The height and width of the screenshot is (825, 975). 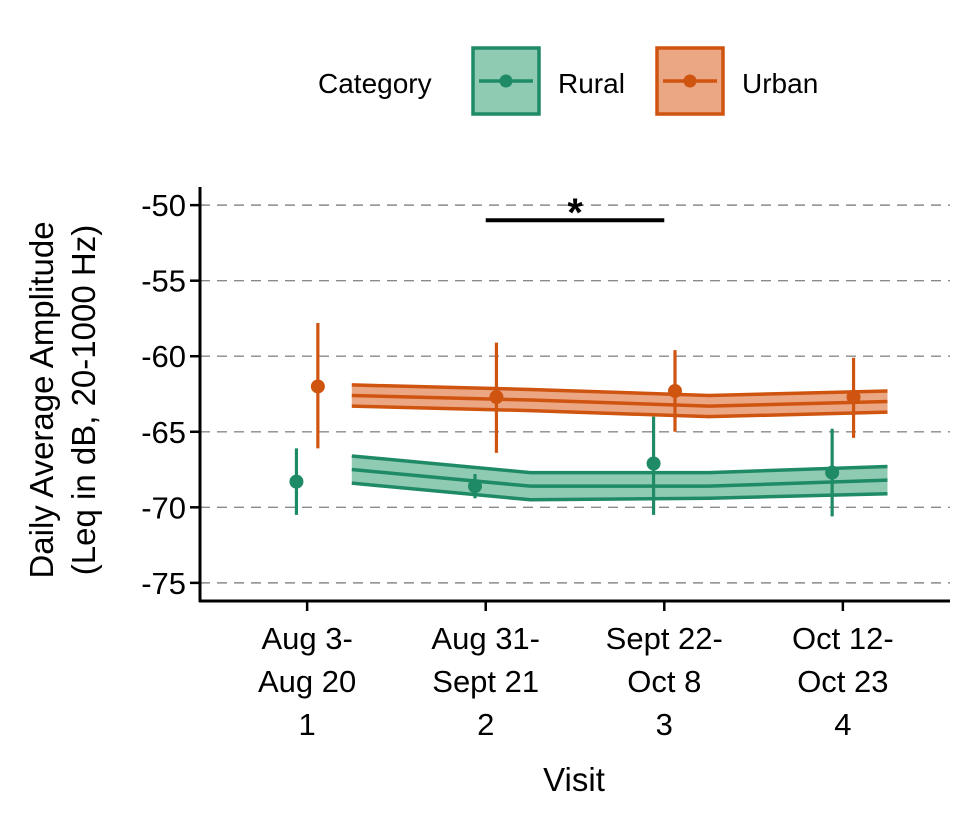 What do you see at coordinates (843, 638) in the screenshot?
I see `x-tick-label: Oct 12-` at bounding box center [843, 638].